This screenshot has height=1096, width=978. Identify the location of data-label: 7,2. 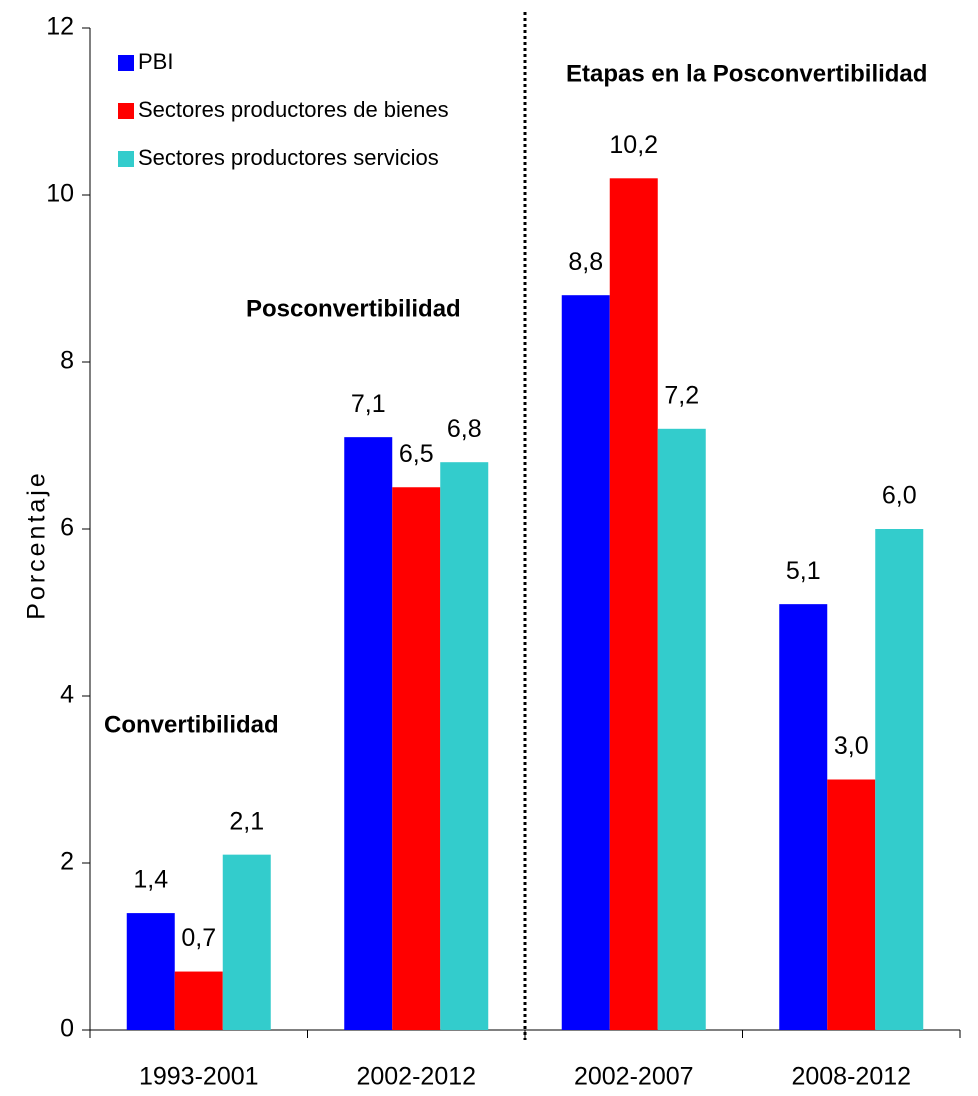
(681, 395).